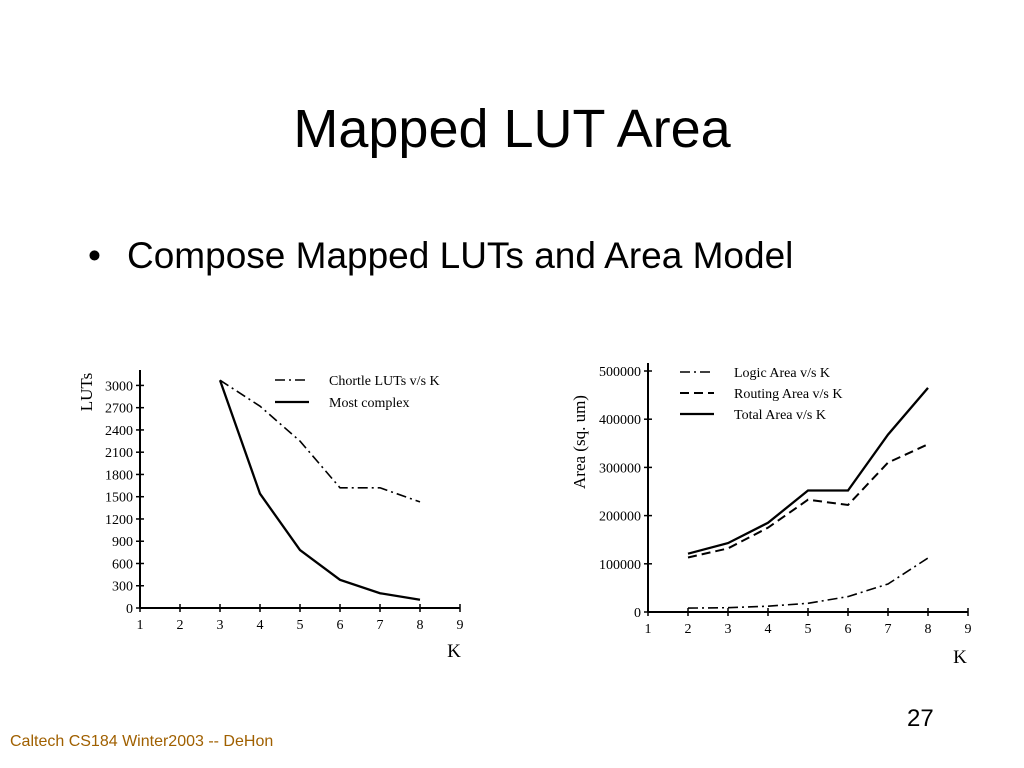  What do you see at coordinates (122, 542) in the screenshot?
I see `y-tick-label: 900` at bounding box center [122, 542].